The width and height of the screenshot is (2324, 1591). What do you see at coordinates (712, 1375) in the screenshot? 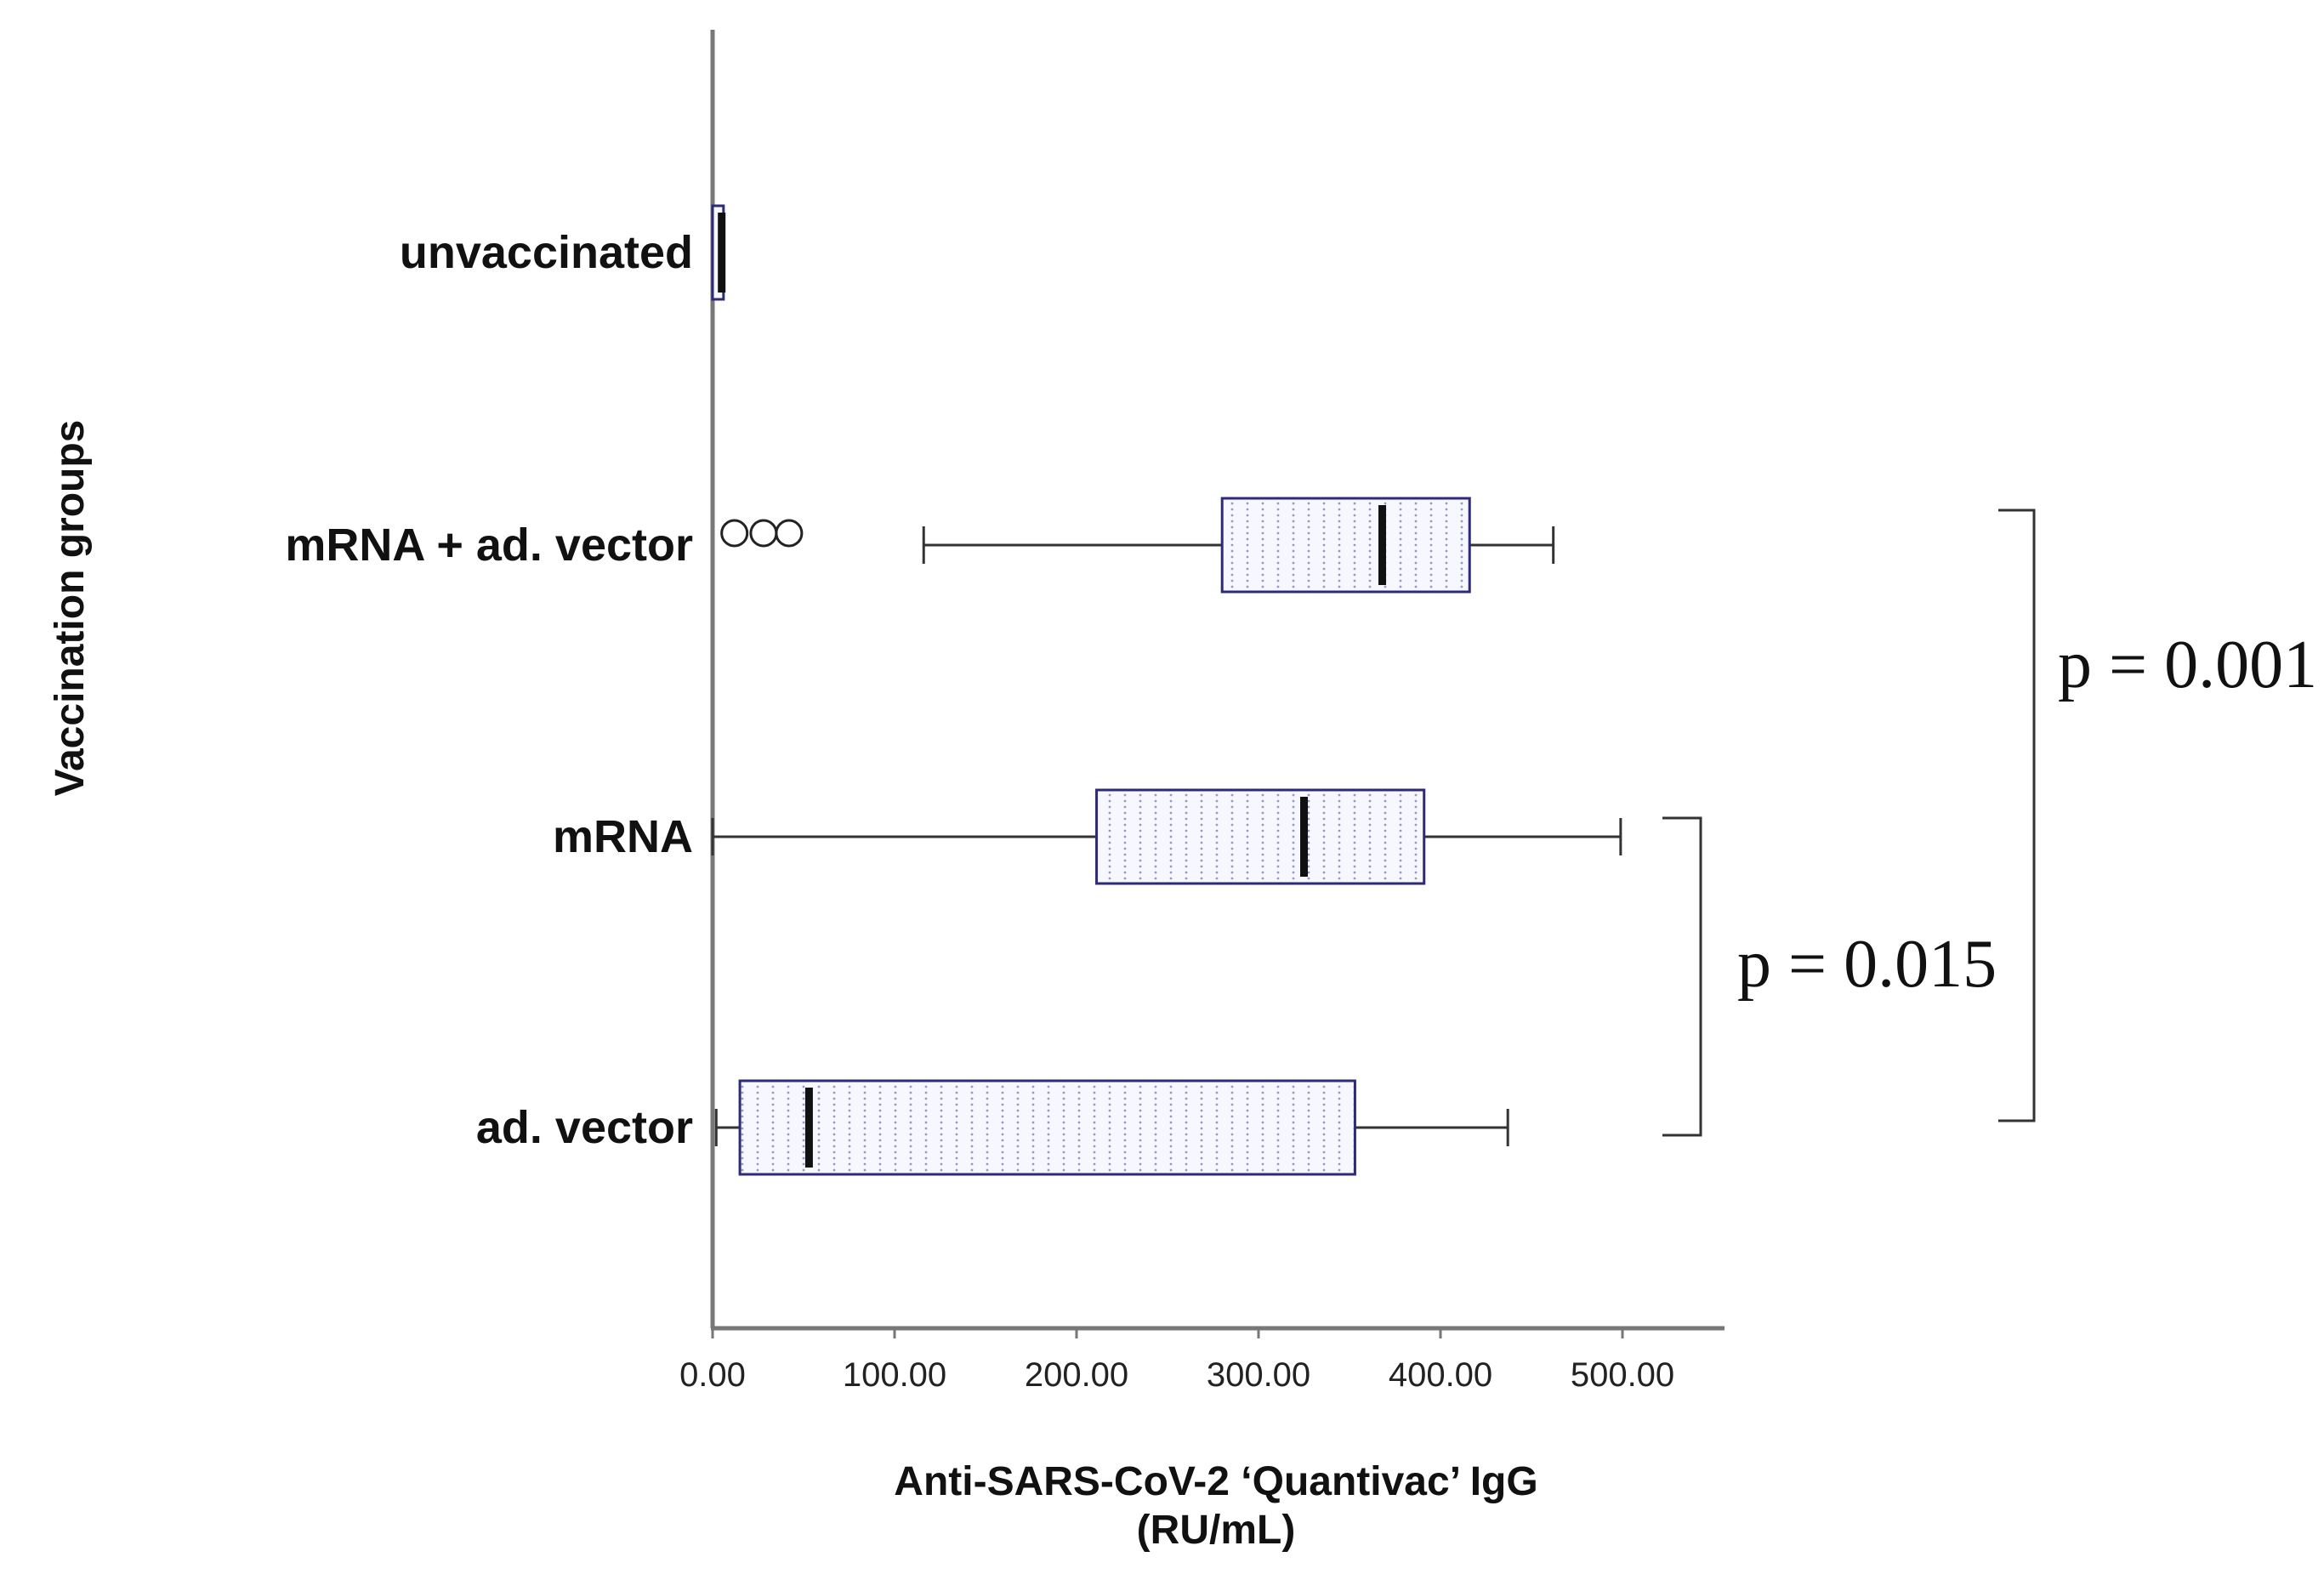
I see `x-tick-label: 0.00` at bounding box center [712, 1375].